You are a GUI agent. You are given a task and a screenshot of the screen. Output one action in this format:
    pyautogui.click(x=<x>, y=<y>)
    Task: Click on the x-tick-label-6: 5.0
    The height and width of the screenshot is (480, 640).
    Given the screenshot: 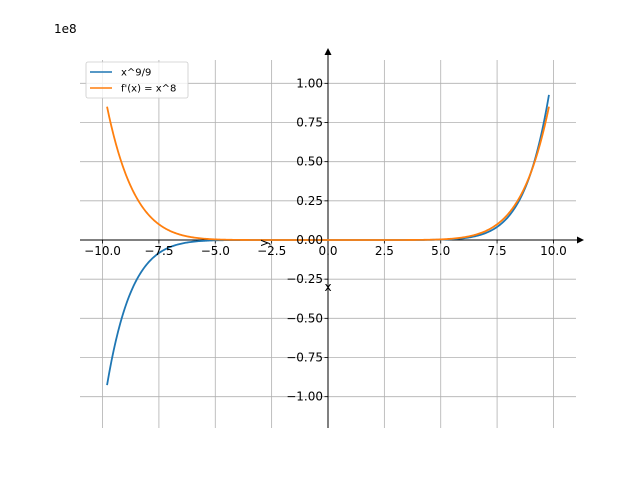 What is the action you would take?
    pyautogui.click(x=440, y=251)
    